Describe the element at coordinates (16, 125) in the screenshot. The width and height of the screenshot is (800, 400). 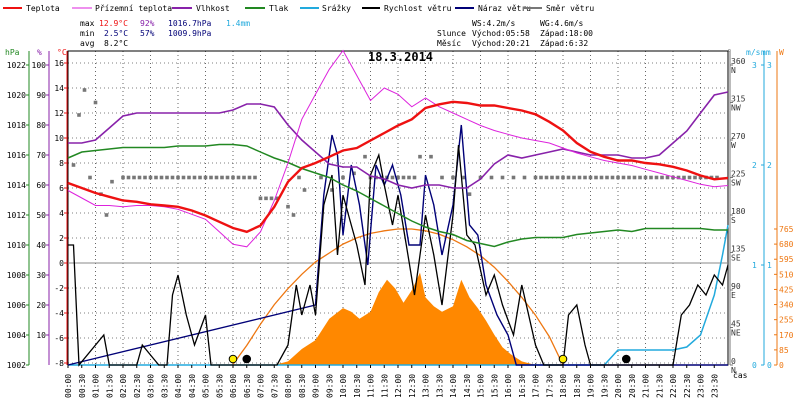
I see `axis-tick-label-hpa: 1018` at that location.